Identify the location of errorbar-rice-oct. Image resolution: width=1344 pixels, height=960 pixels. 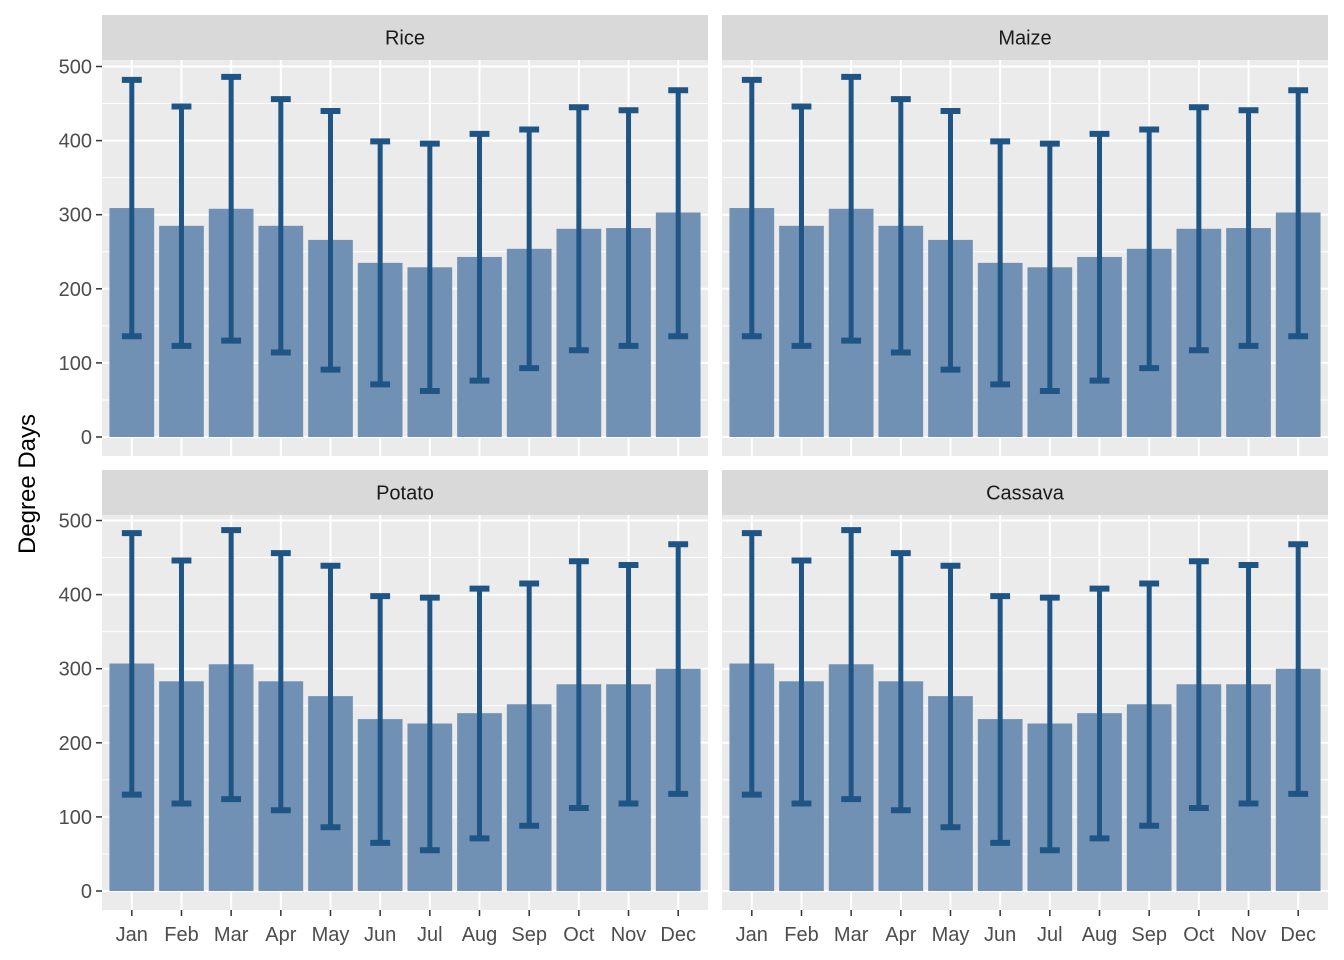
(578, 229).